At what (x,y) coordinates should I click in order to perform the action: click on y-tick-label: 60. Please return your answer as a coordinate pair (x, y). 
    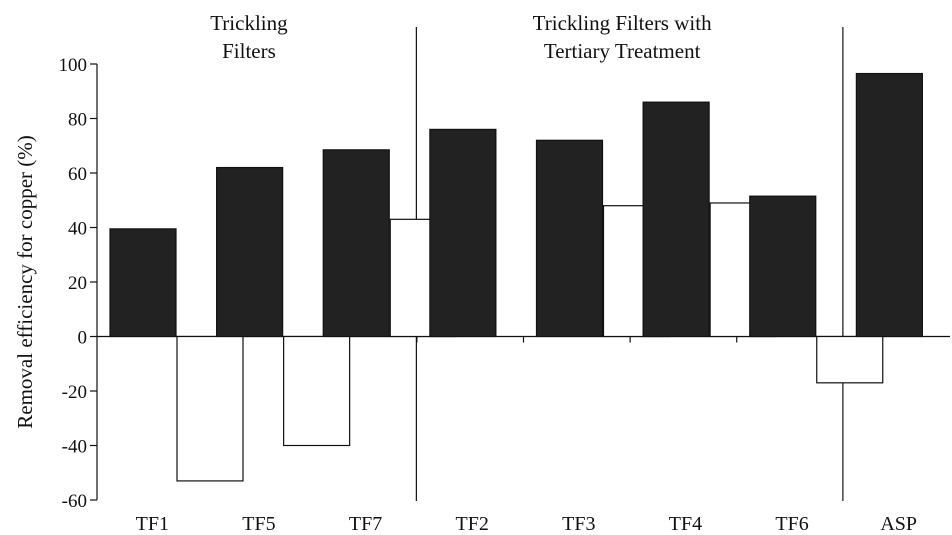
    Looking at the image, I should click on (77, 174).